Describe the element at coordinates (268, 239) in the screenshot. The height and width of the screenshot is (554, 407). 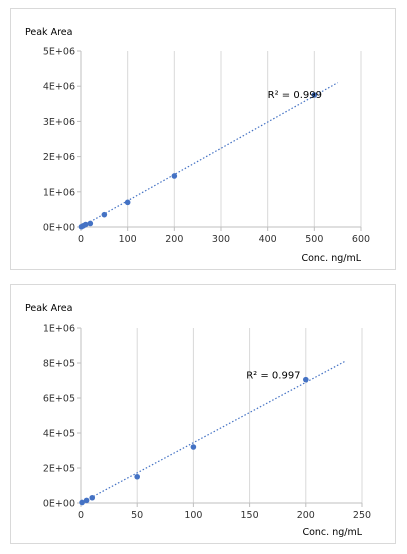
I see `x-tick-label: 400` at that location.